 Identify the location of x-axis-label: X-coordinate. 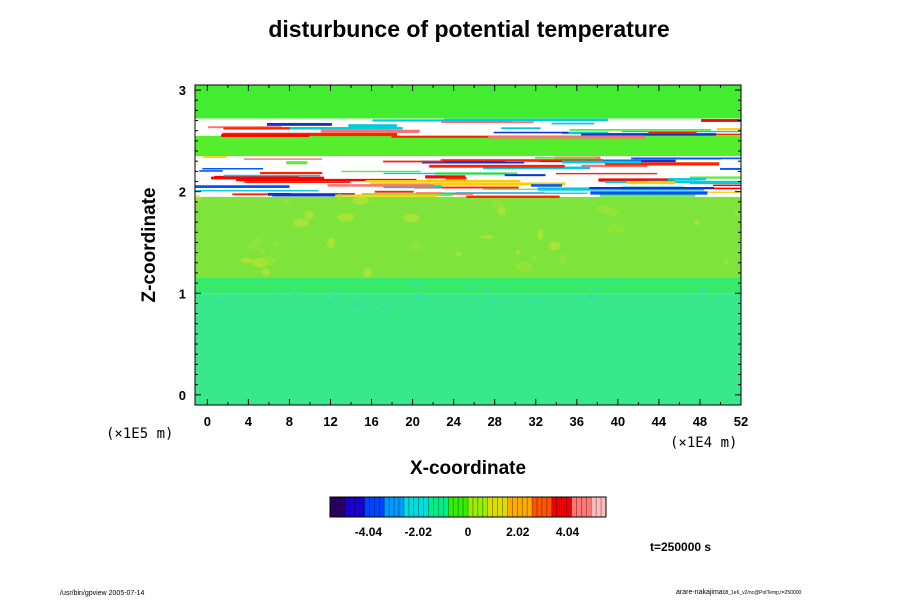
(468, 468).